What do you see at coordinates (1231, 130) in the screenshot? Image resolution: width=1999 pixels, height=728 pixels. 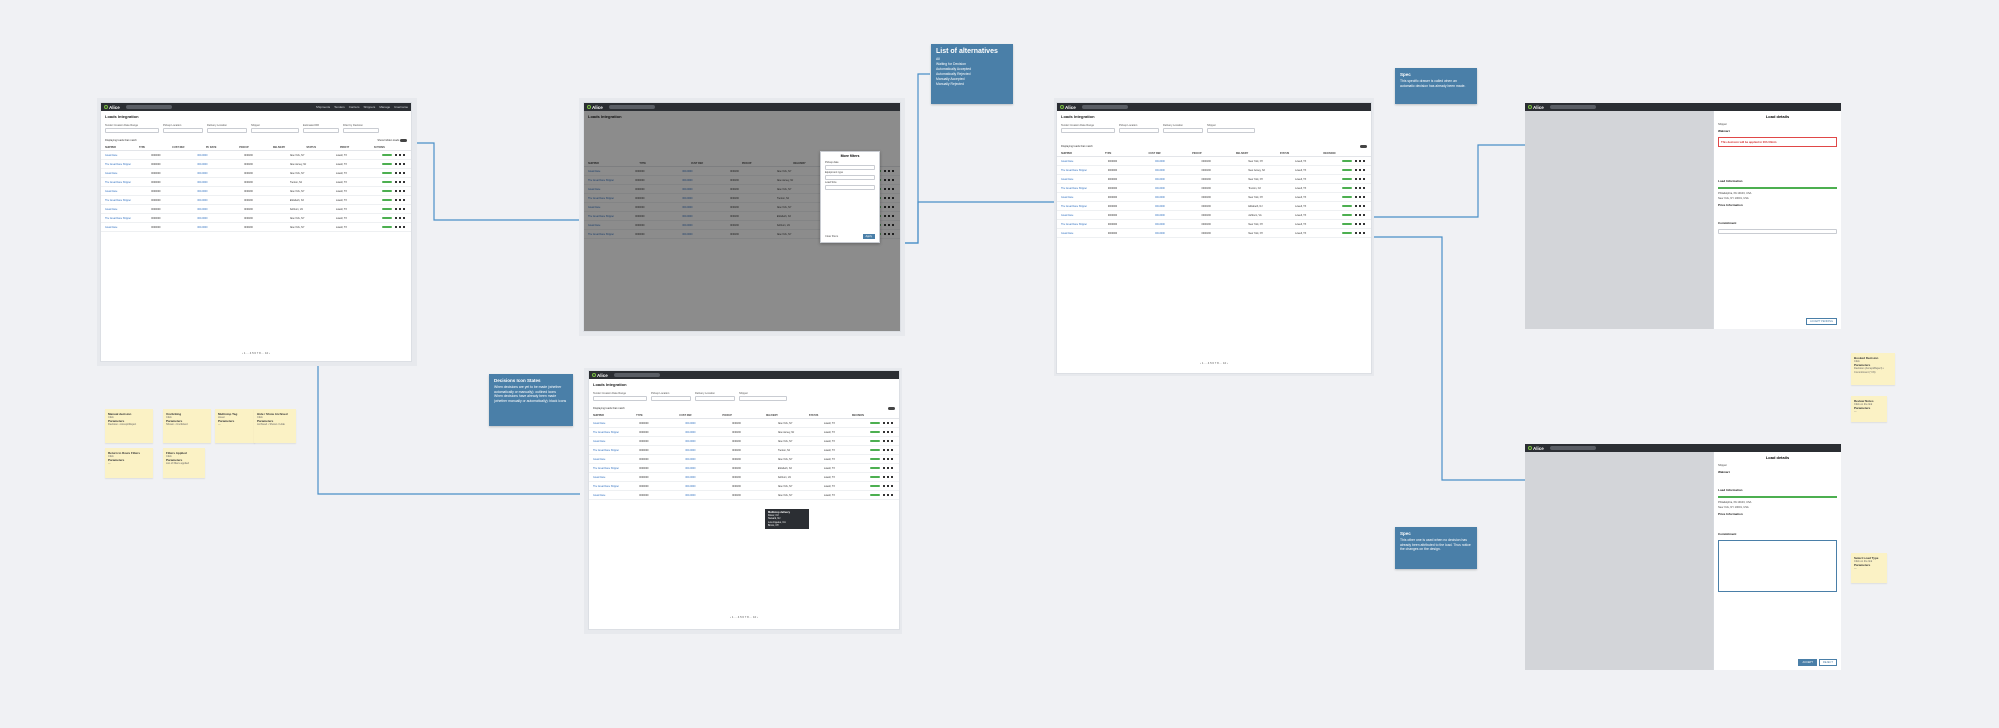 I see `shipper-select` at bounding box center [1231, 130].